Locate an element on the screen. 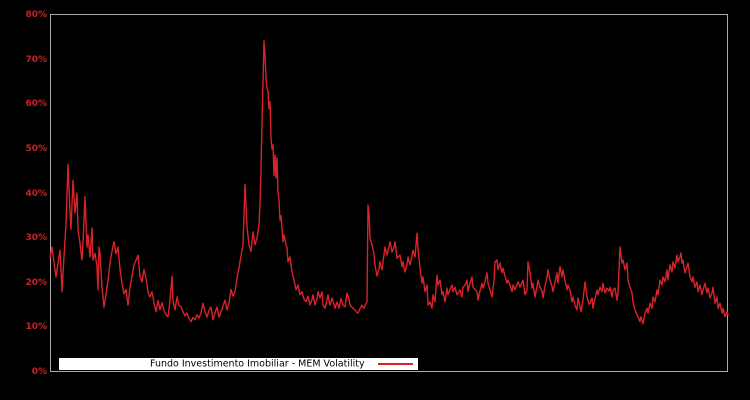  y-tick-label-0: 0% is located at coordinates (39, 372).